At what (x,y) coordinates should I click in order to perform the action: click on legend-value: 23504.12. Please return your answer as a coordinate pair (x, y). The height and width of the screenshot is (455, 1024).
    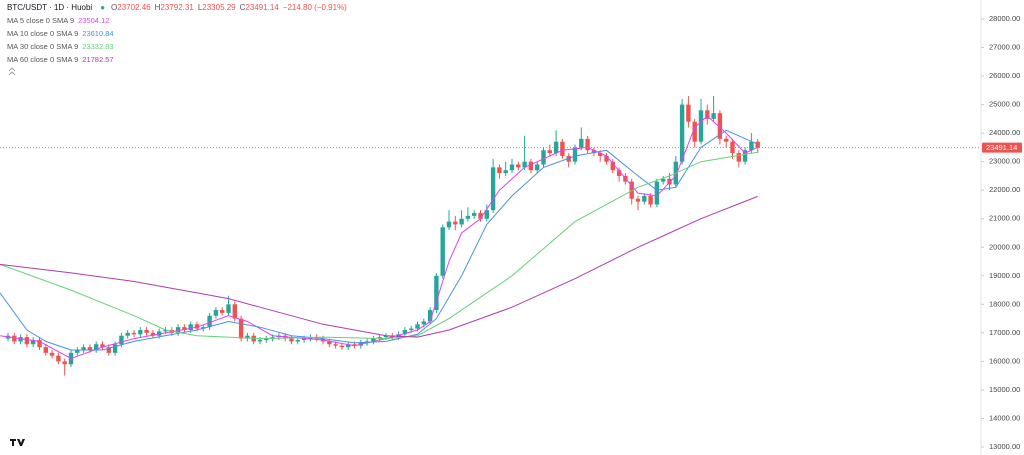
    Looking at the image, I should click on (93, 20).